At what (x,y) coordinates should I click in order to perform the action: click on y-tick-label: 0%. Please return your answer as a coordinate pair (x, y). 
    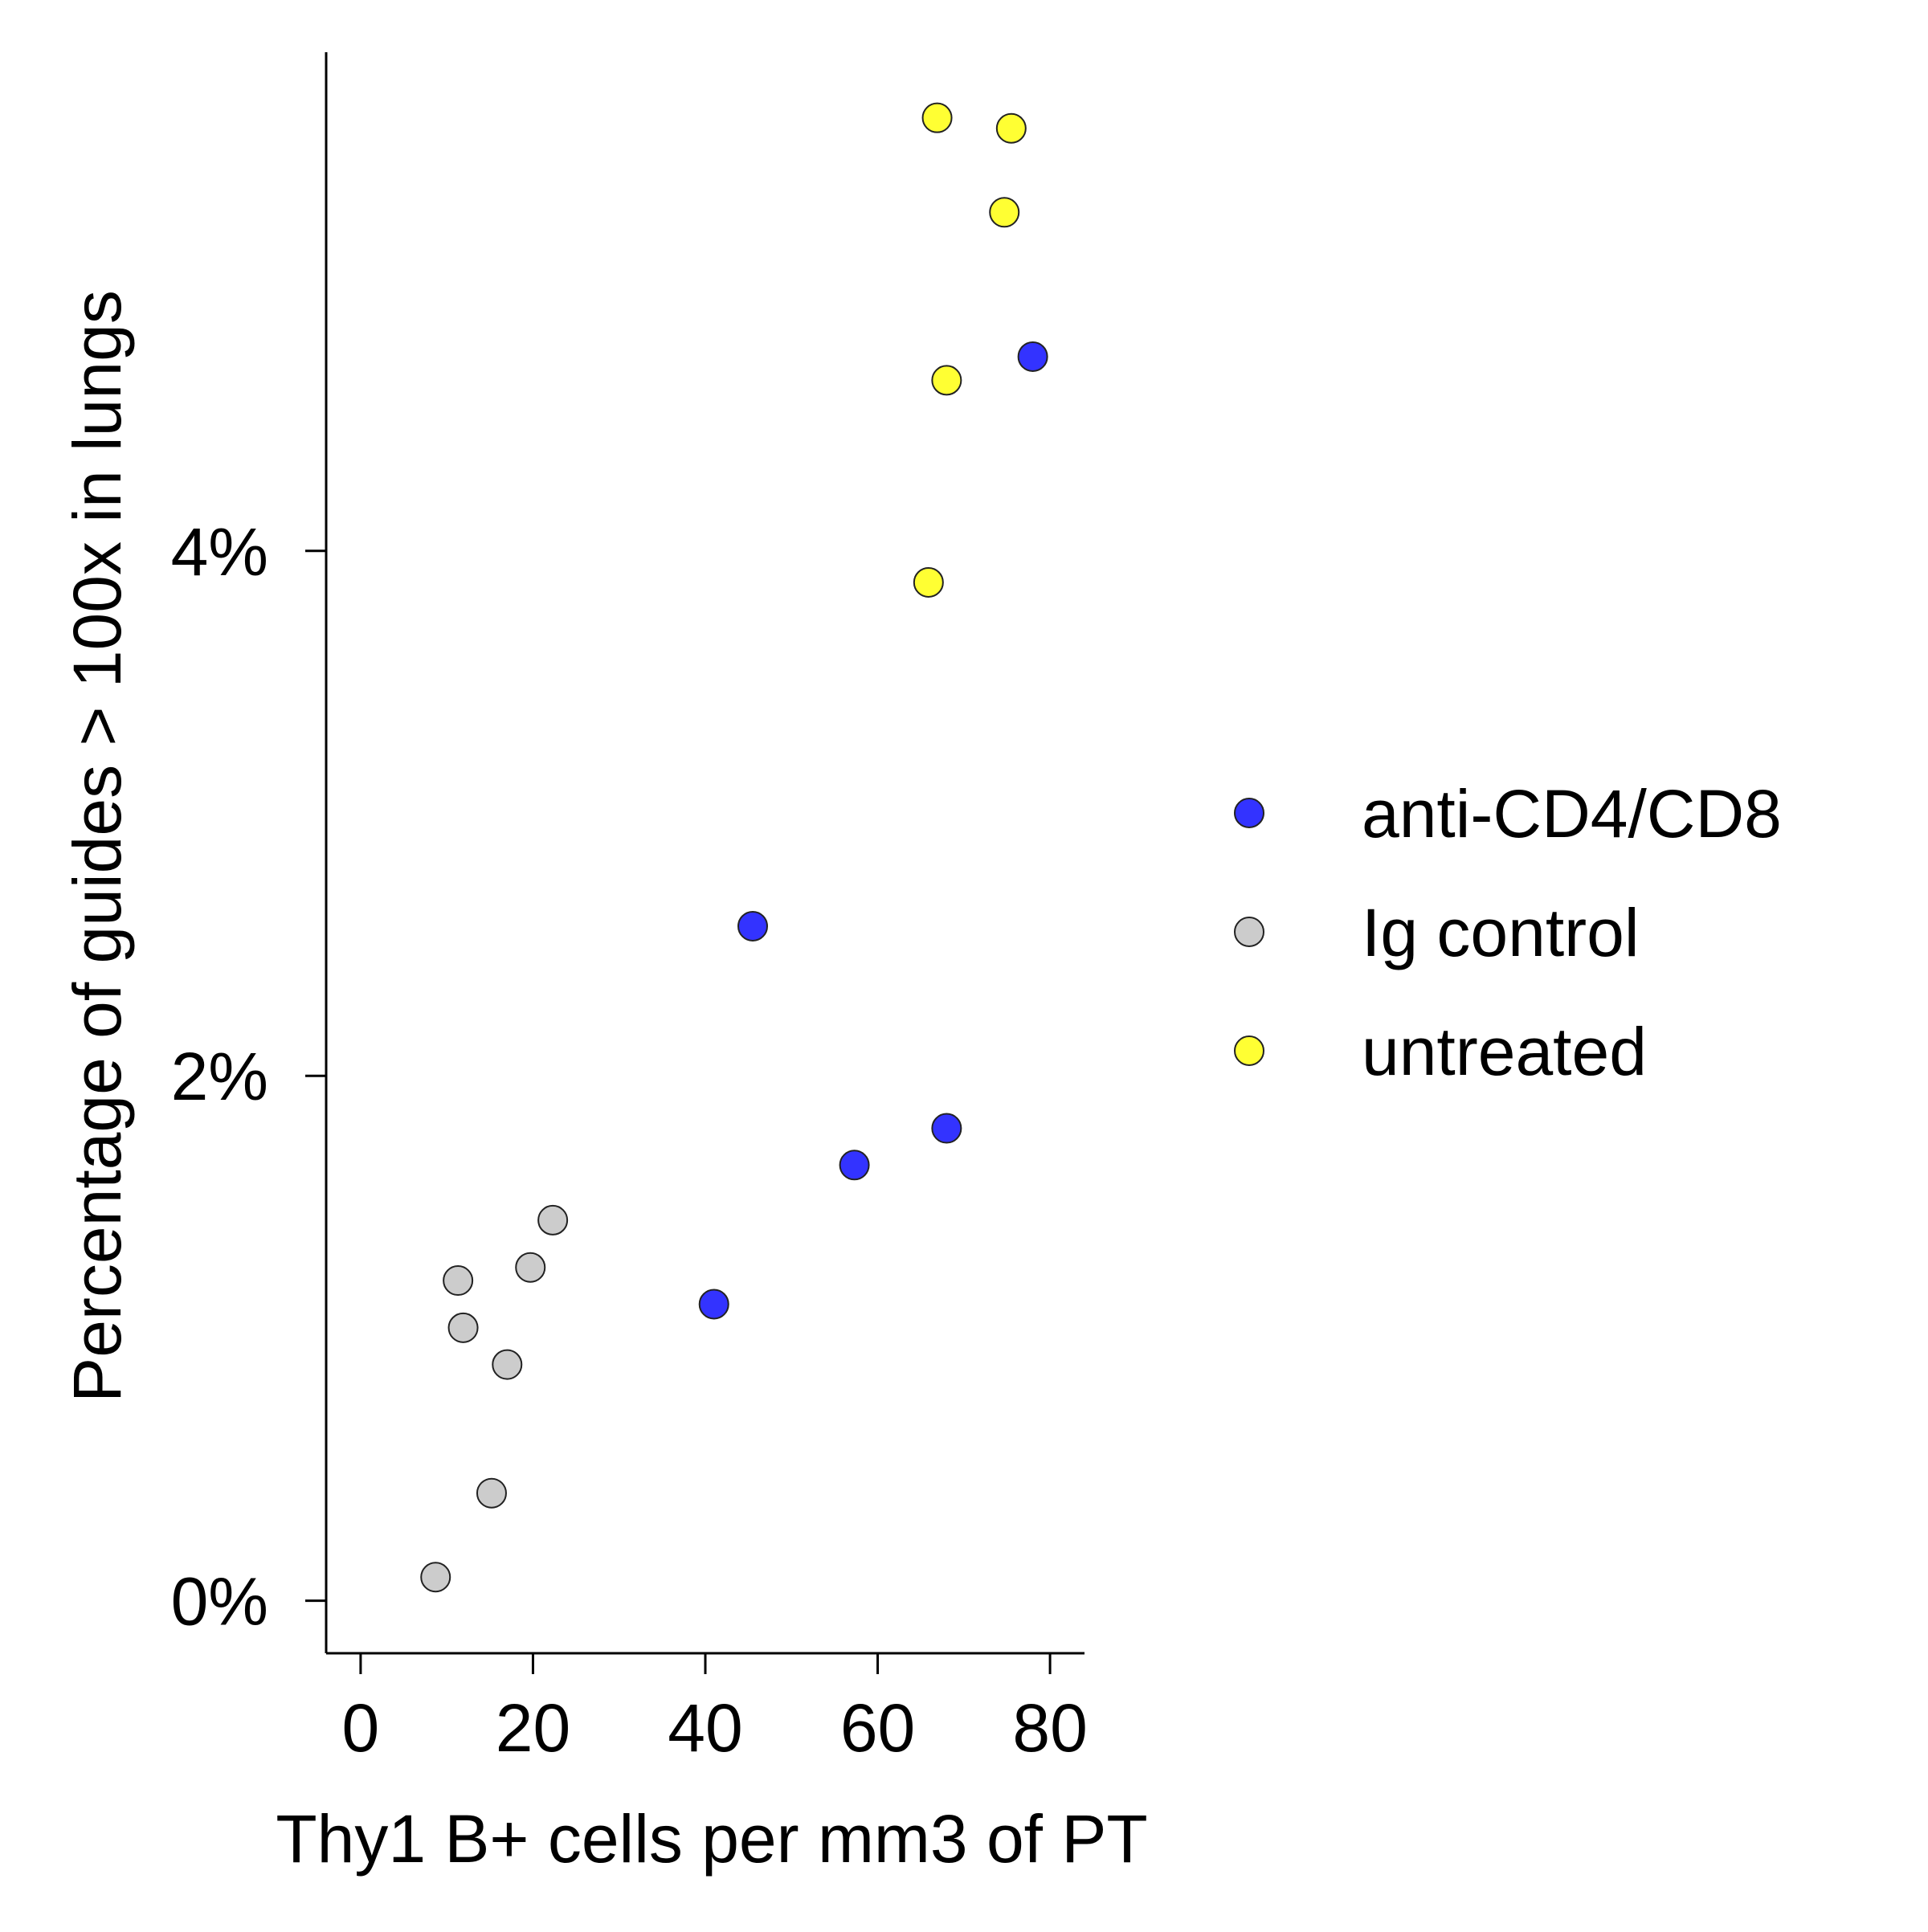
    Looking at the image, I should click on (220, 1602).